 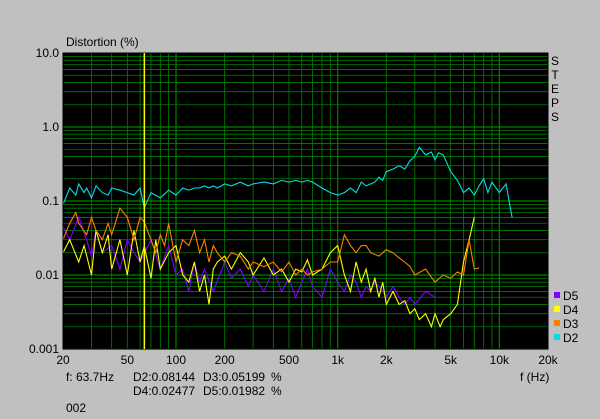 What do you see at coordinates (571, 310) in the screenshot?
I see `legend-label-d4: D4` at bounding box center [571, 310].